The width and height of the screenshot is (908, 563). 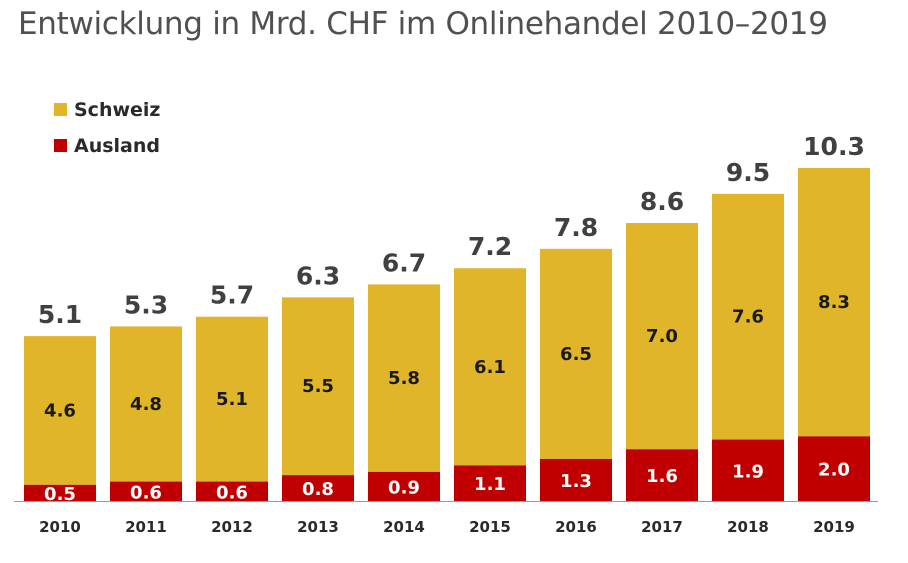 I want to click on data-label-ausland-2013: 0.8, so click(x=318, y=489).